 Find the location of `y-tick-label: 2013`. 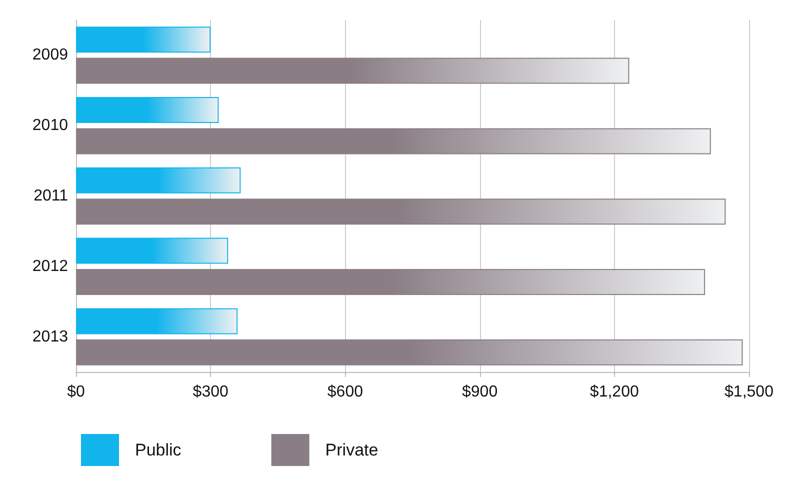

y-tick-label: 2013 is located at coordinates (50, 337).